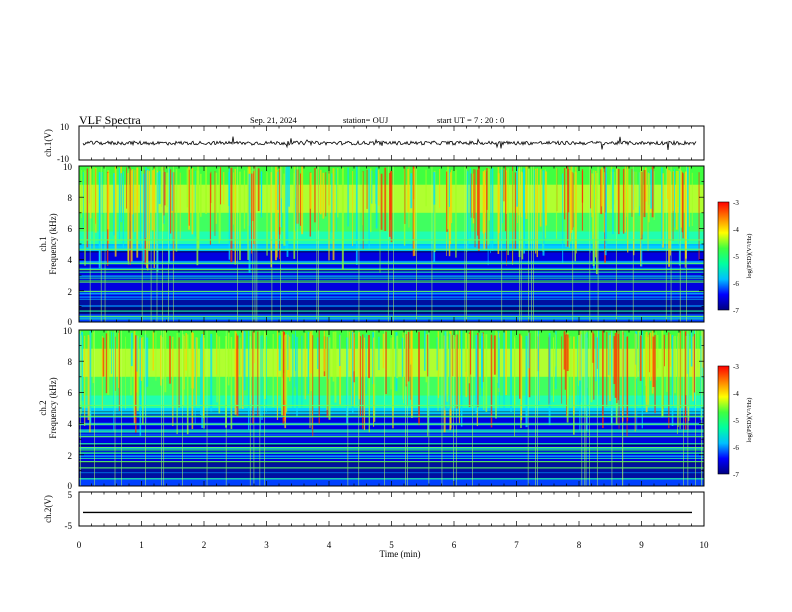 The width and height of the screenshot is (792, 612). Describe the element at coordinates (366, 120) in the screenshot. I see `station-label: station= OUJ` at that location.